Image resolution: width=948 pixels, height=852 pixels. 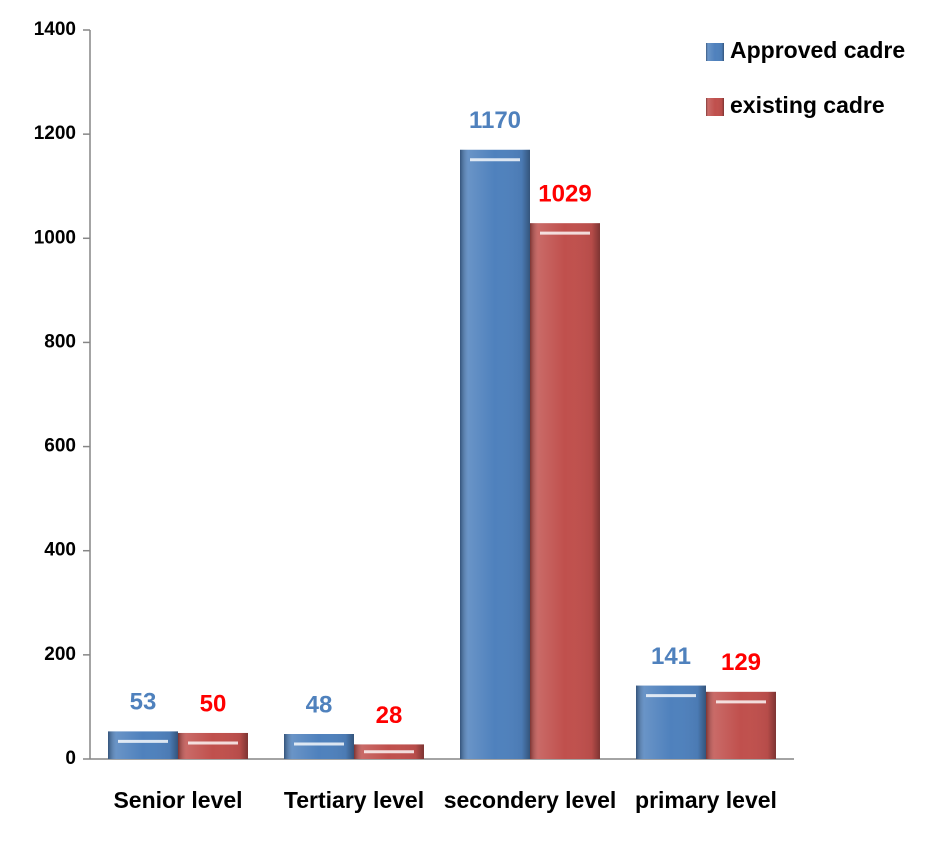 I want to click on y-tick-label: 400, so click(x=60, y=550).